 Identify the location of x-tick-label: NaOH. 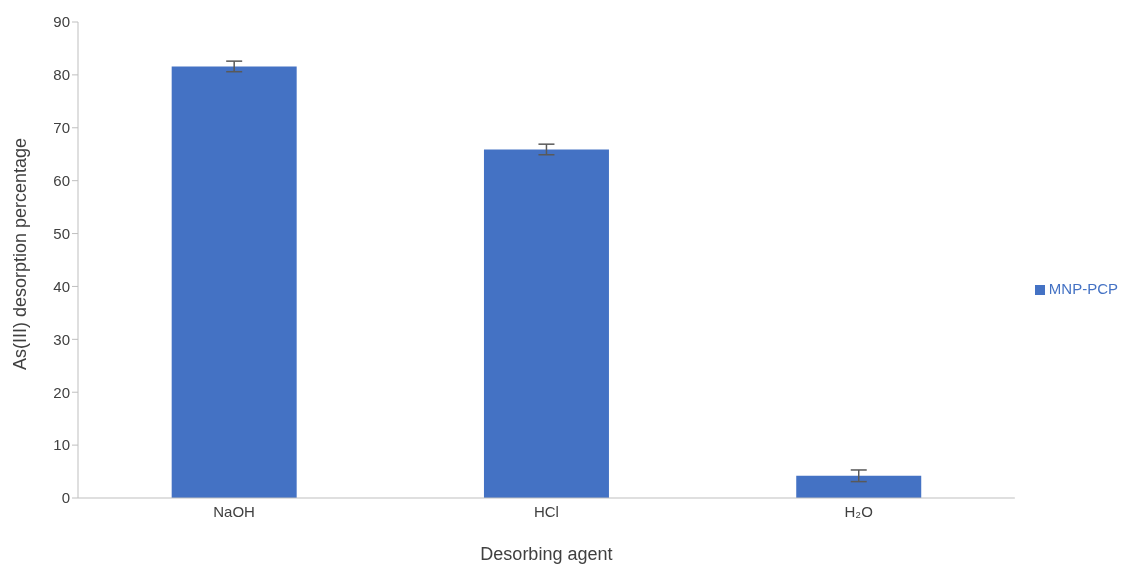
(234, 511).